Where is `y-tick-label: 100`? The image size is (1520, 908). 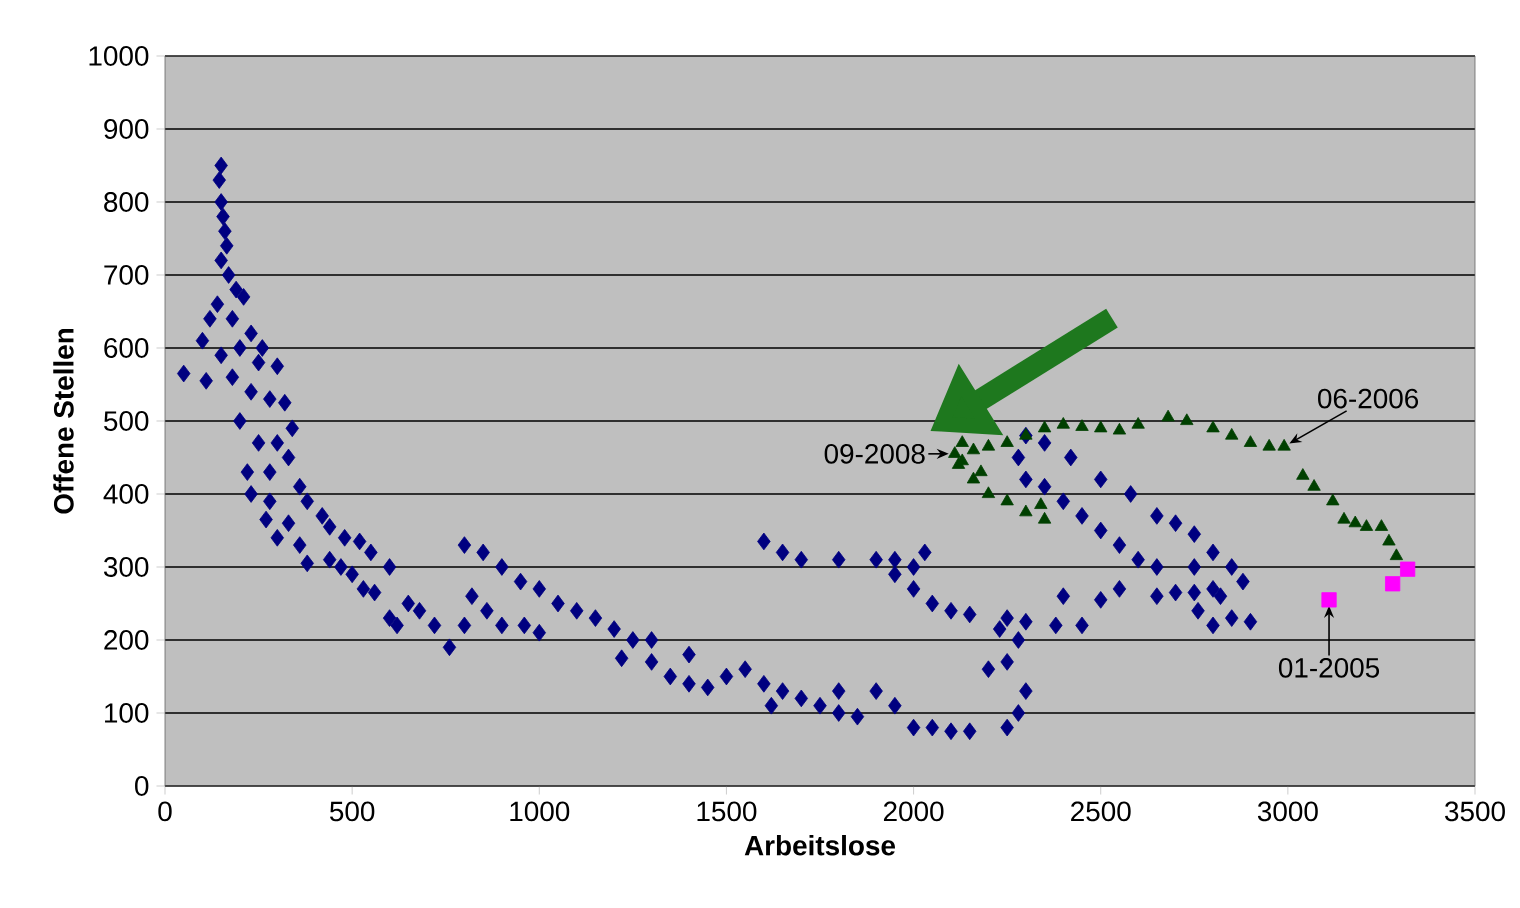
y-tick-label: 100 is located at coordinates (127, 713).